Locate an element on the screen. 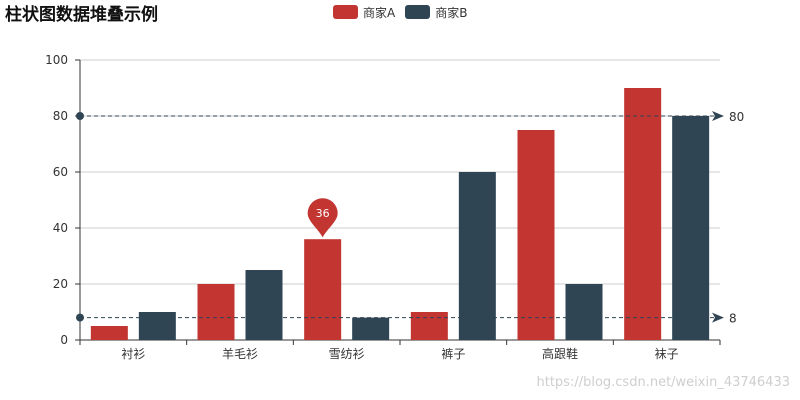 This screenshot has height=400, width=800. markline-label: 8 is located at coordinates (733, 319).